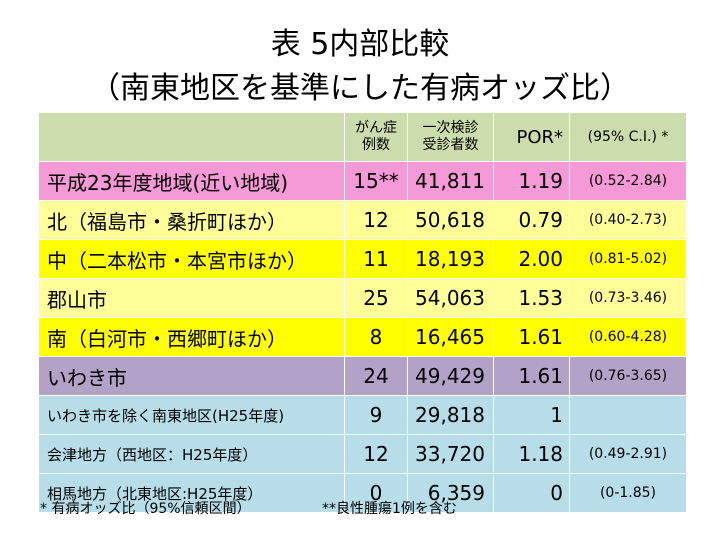  I want to click on confidence-interval: (0-1.85), so click(628, 493).